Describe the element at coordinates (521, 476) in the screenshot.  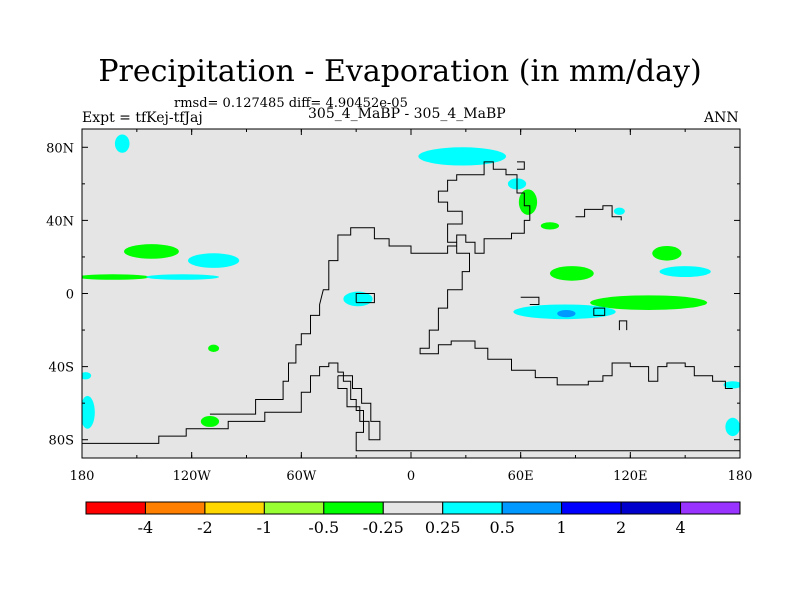
I see `x-tick-label: 60E` at that location.